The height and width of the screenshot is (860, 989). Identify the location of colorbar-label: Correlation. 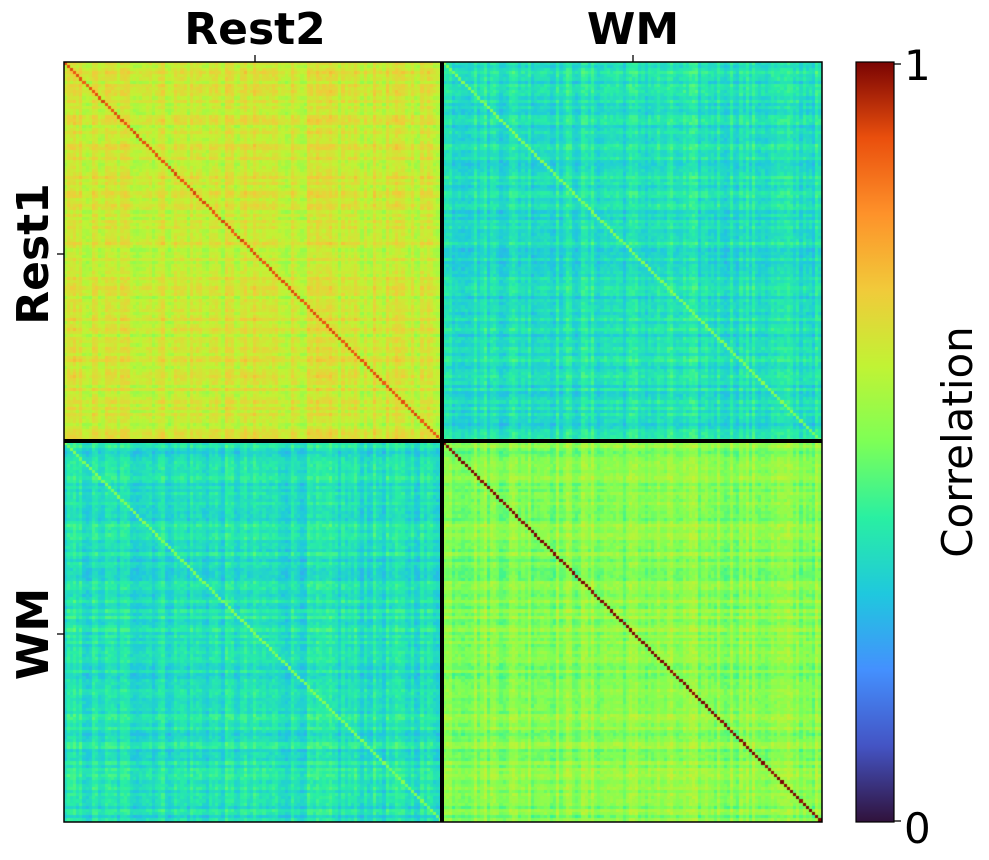
(957, 442).